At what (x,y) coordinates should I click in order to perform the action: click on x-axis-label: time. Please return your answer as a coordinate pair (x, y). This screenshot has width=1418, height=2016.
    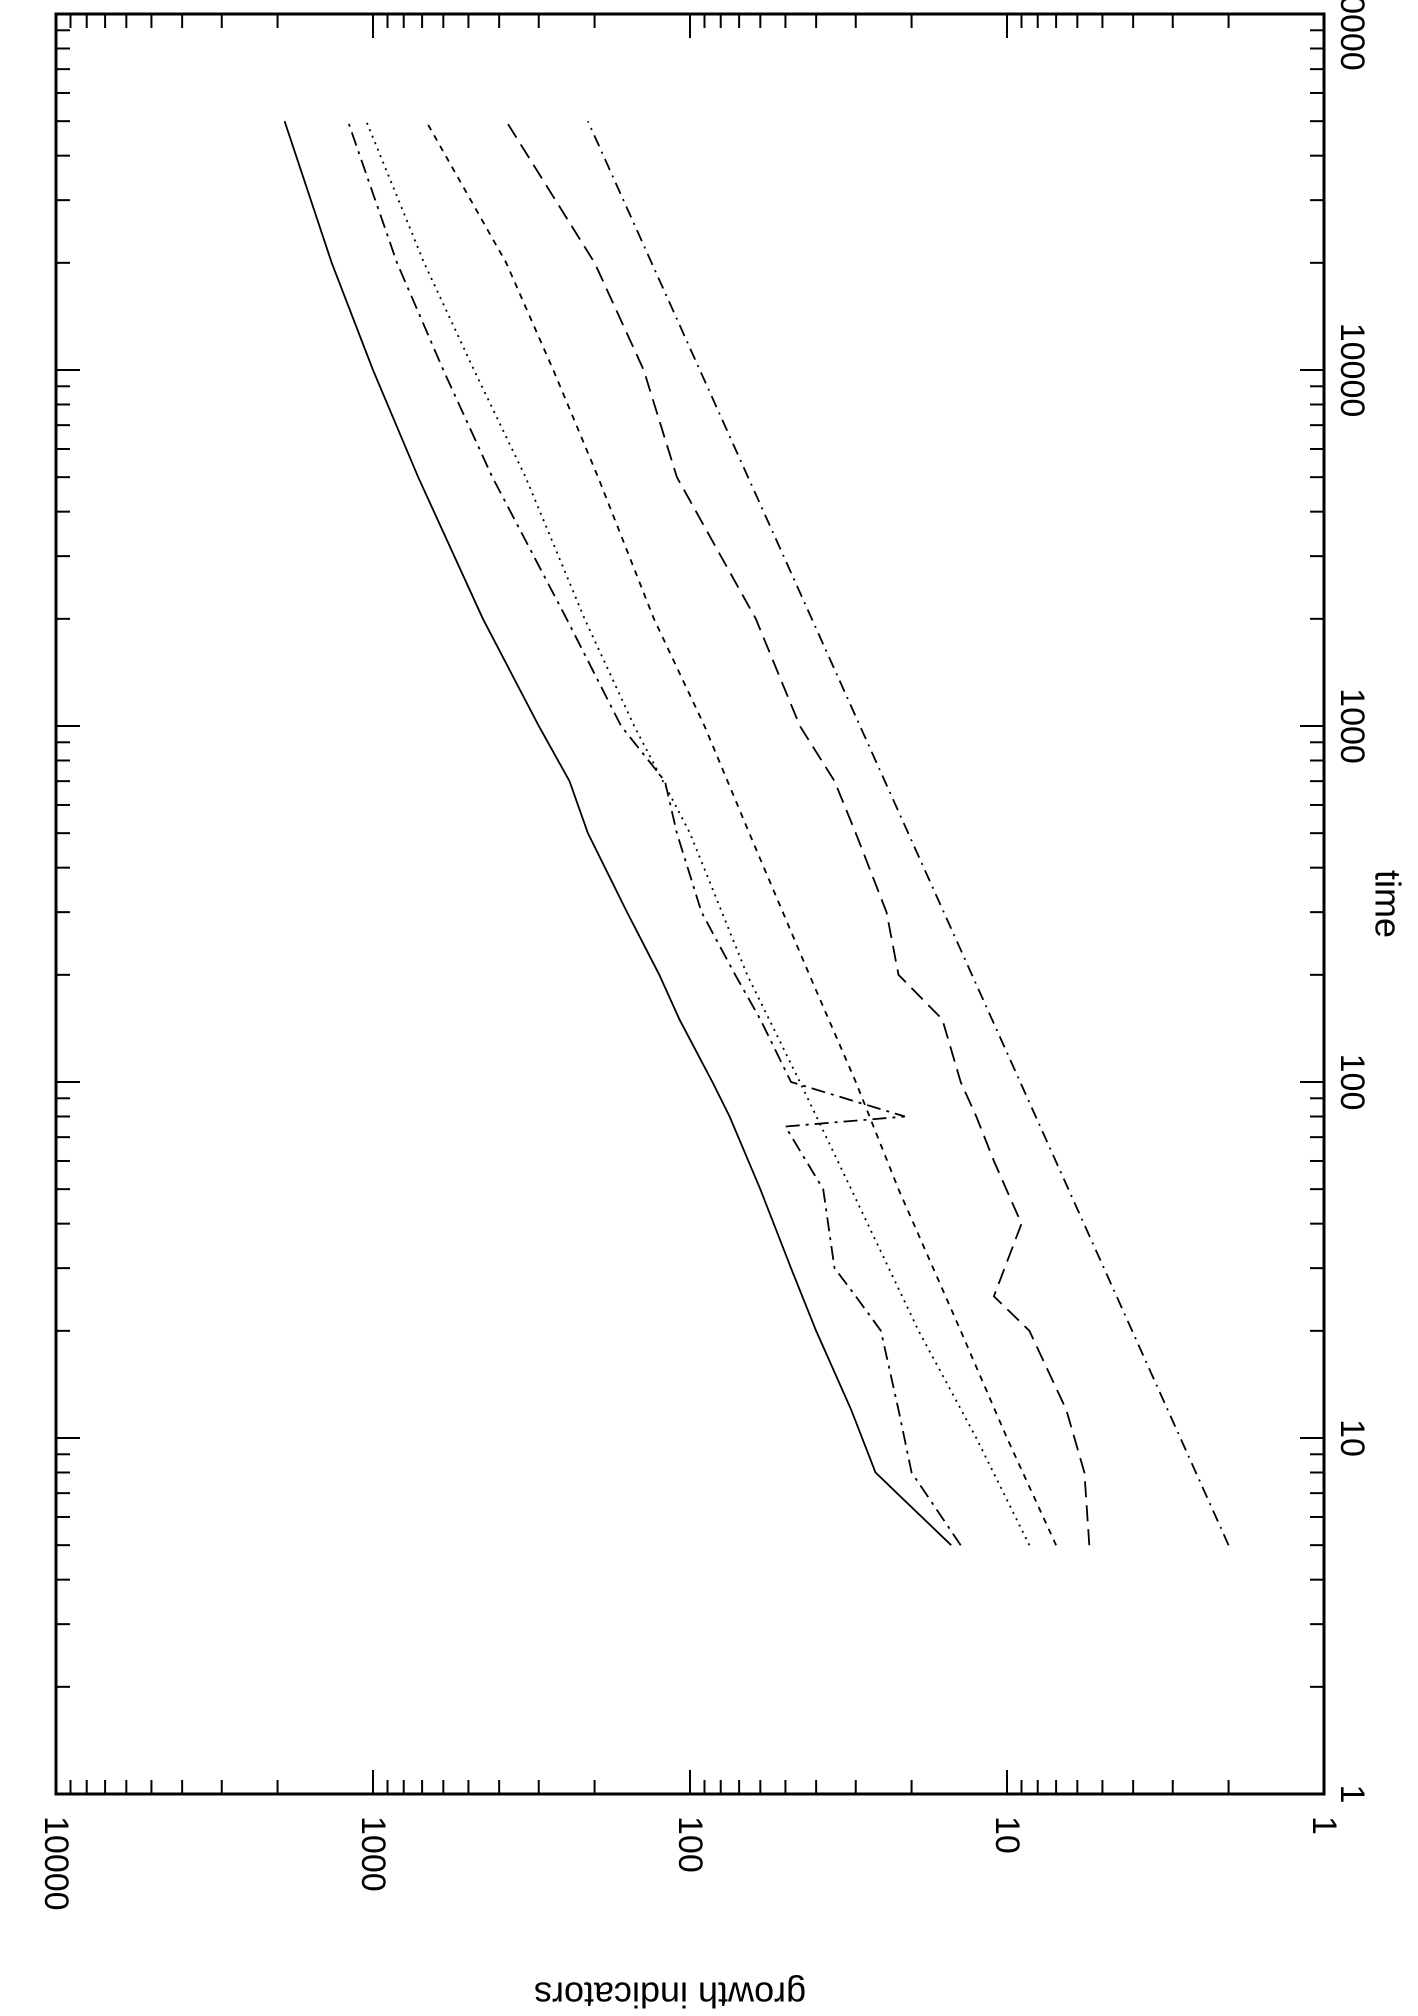
    Looking at the image, I should click on (1388, 904).